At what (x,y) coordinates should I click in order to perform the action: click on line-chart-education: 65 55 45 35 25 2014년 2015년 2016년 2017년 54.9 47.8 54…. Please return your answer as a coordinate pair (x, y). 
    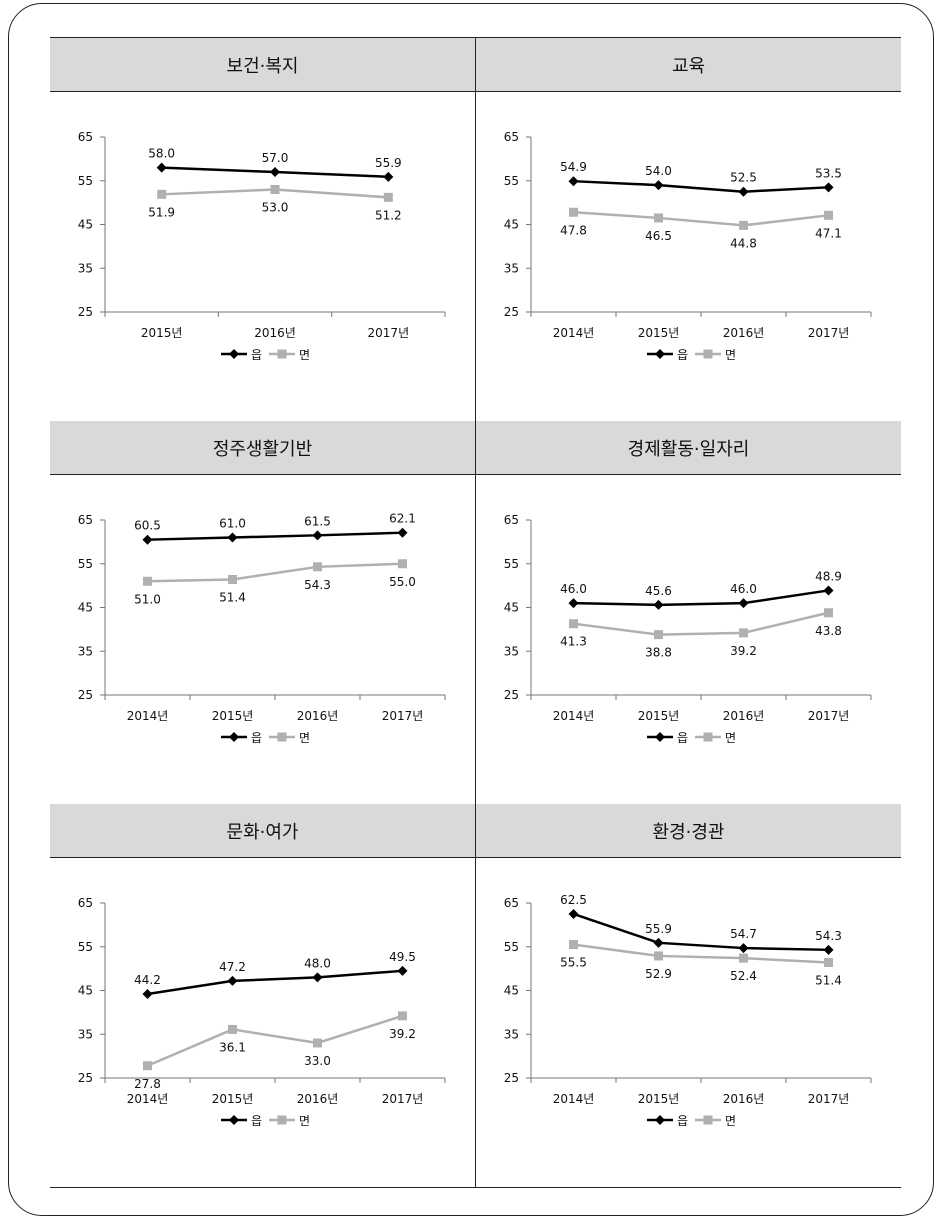
    Looking at the image, I should click on (688, 246).